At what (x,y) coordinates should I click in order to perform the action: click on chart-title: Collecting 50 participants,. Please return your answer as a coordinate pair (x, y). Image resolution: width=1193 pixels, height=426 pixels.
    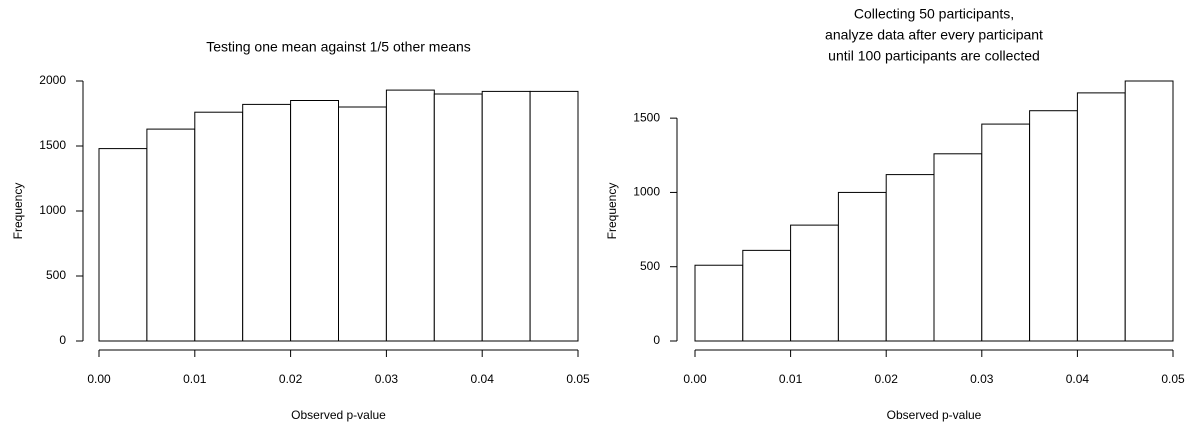
    Looking at the image, I should click on (934, 14).